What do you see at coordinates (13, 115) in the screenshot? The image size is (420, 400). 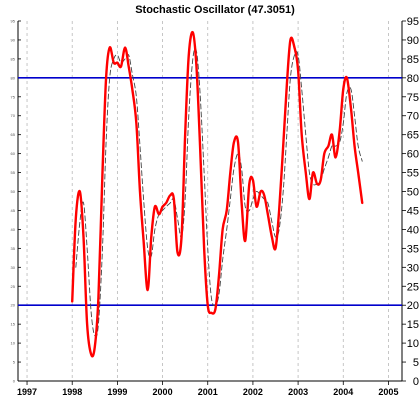 I see `left-tick-label-70: 70` at bounding box center [13, 115].